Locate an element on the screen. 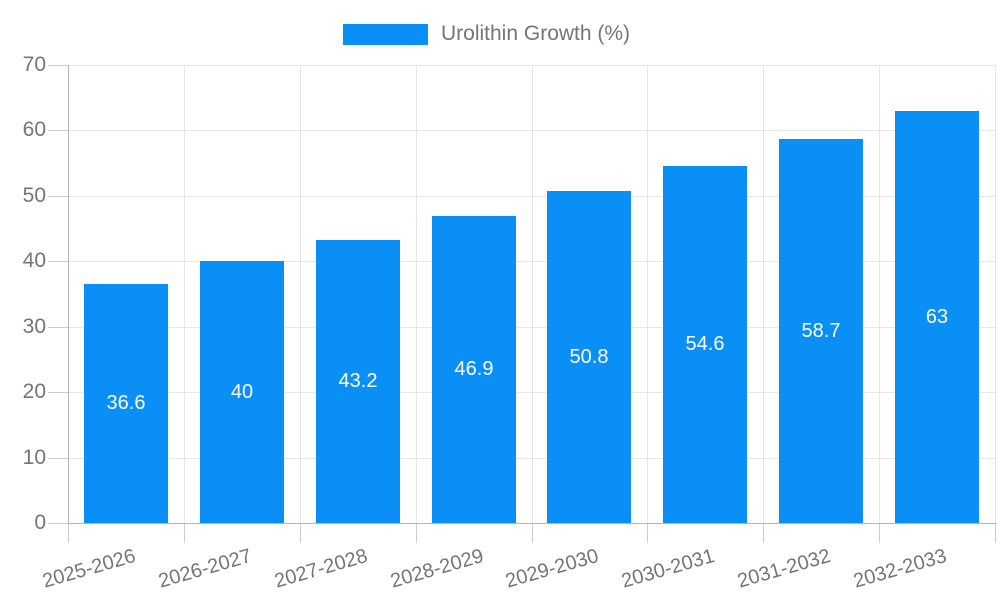 The width and height of the screenshot is (1000, 600). bar: 36.6 is located at coordinates (126, 403).